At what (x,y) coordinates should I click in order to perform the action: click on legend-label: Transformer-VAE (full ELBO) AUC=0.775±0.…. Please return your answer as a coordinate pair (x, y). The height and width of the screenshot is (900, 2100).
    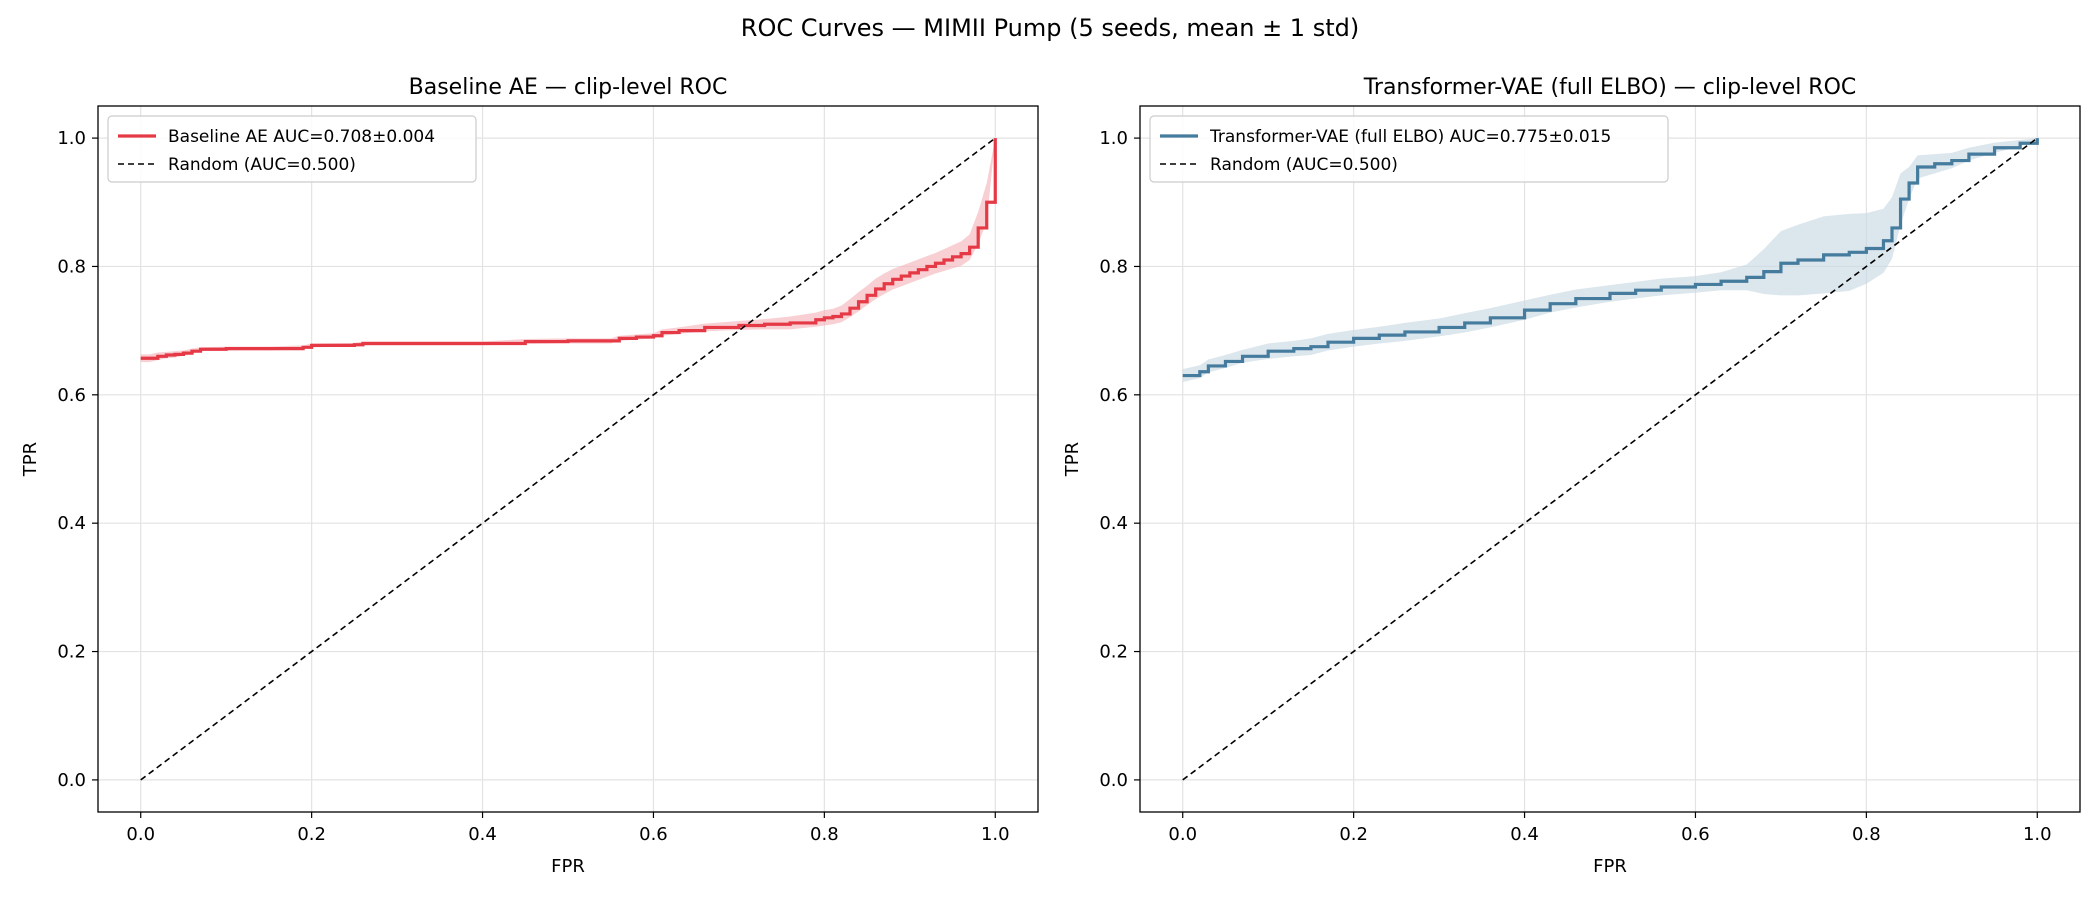
    Looking at the image, I should click on (1410, 137).